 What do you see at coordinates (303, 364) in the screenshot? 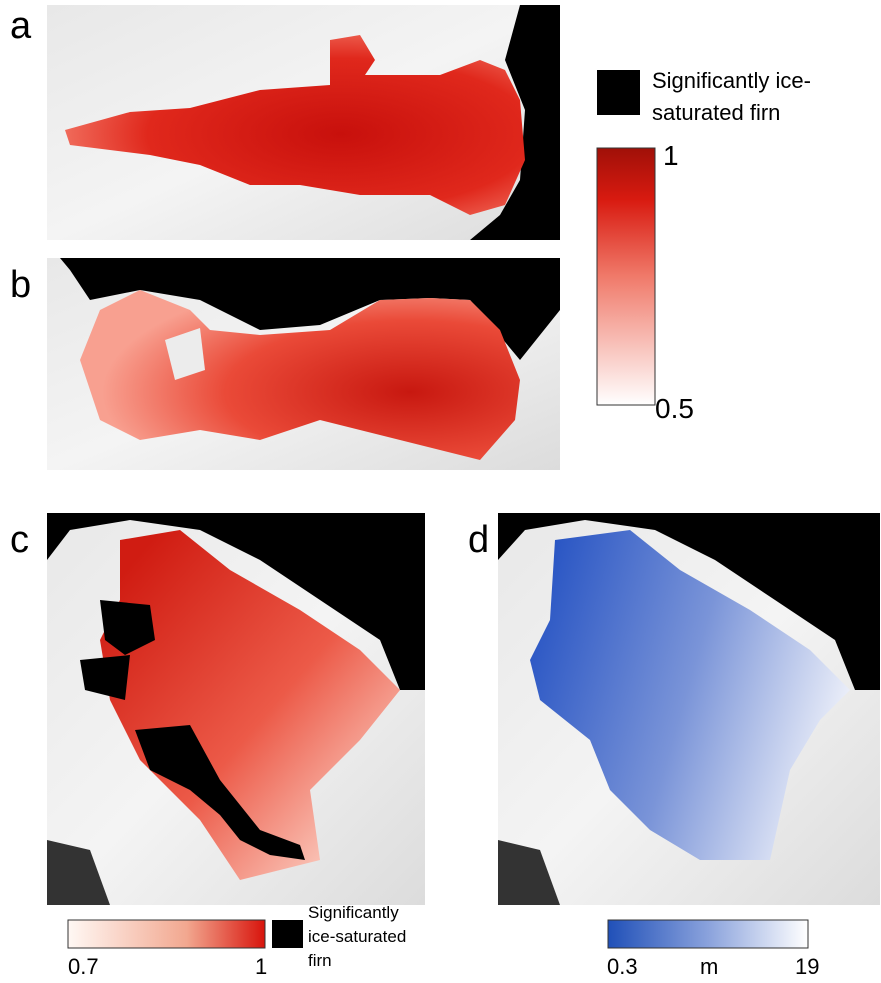
I see `map-b` at bounding box center [303, 364].